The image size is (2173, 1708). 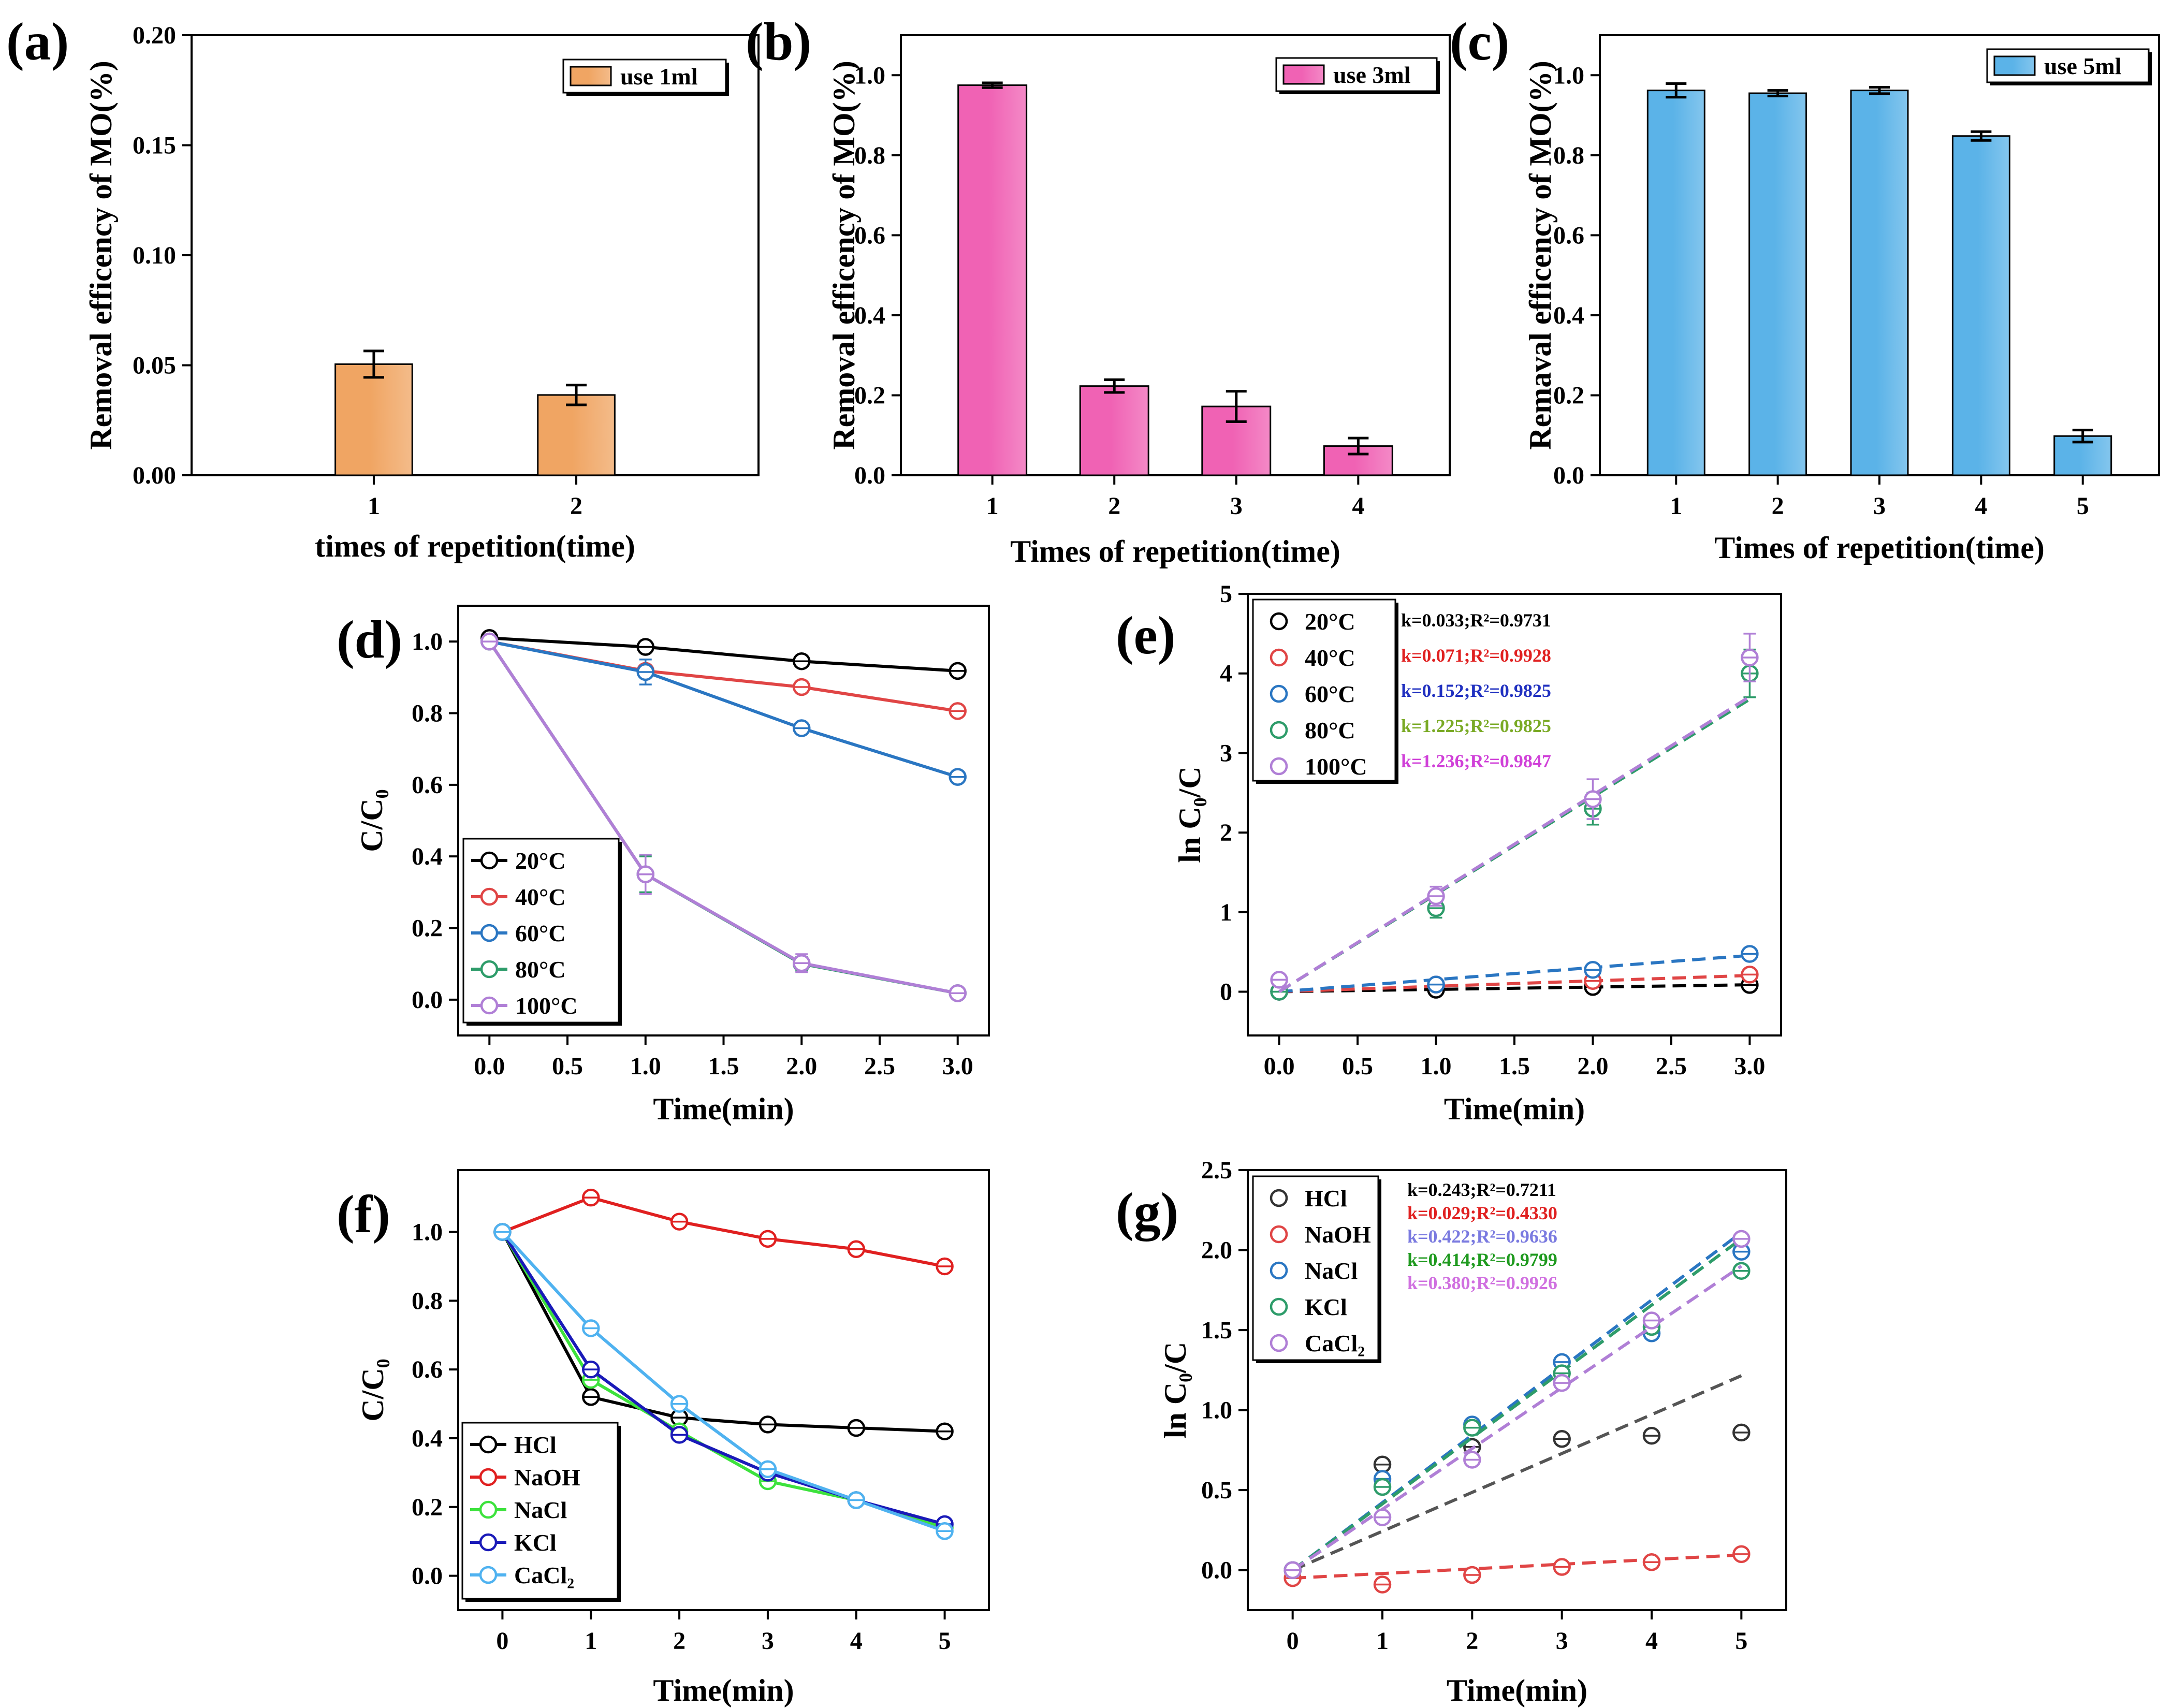 I want to click on y-axis-label: C/C₀, so click(x=372, y=820).